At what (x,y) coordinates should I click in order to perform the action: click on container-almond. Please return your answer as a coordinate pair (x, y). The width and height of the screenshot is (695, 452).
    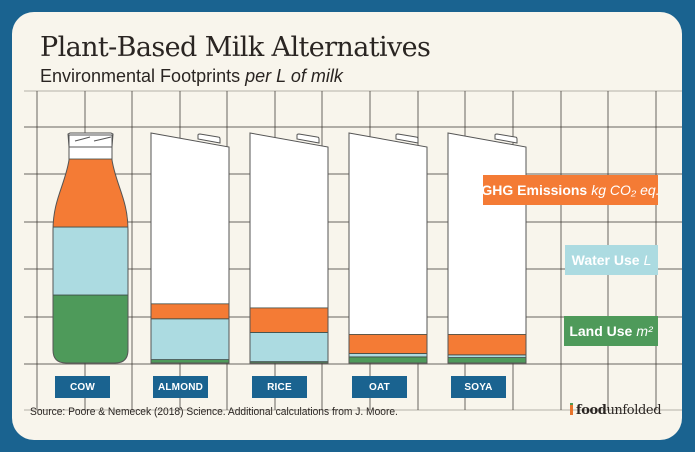
    Looking at the image, I should click on (190, 248).